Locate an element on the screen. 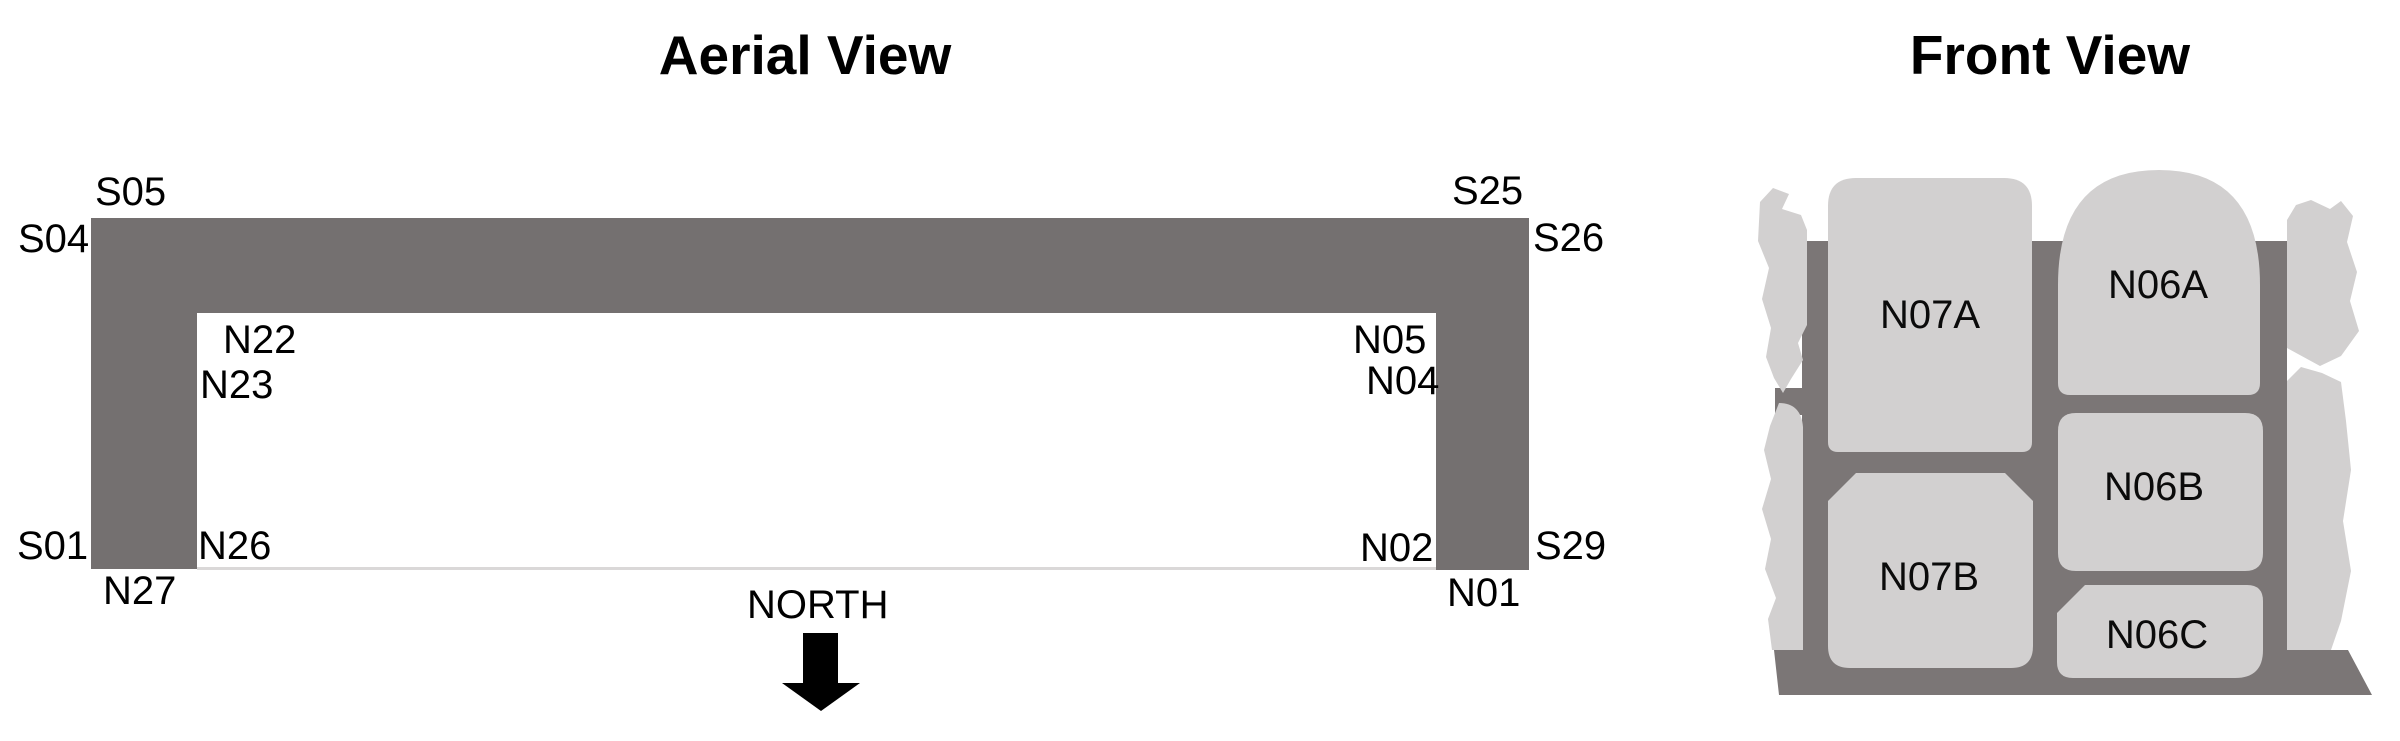  label-n02: N02 is located at coordinates (1397, 548).